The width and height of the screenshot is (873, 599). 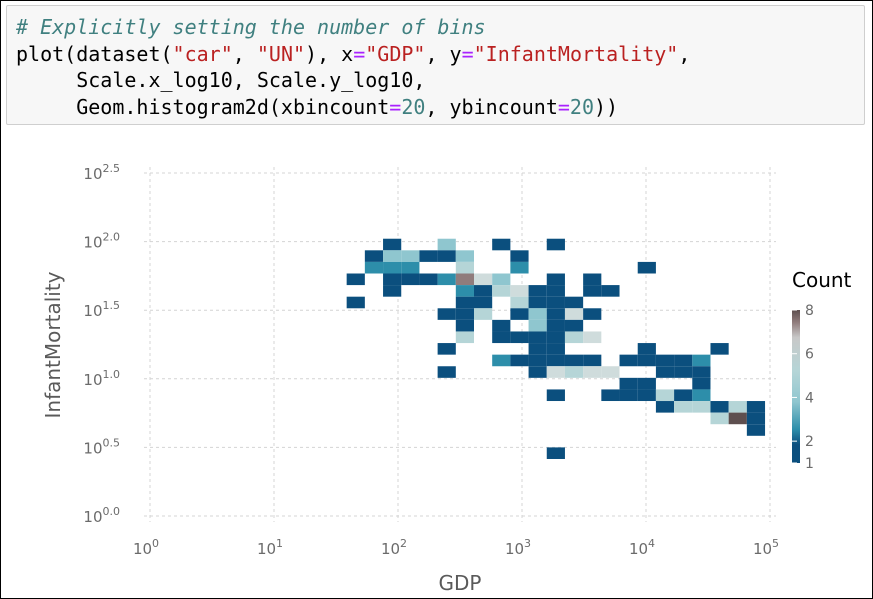 I want to click on x-tick-label: 10⁰, so click(x=146, y=547).